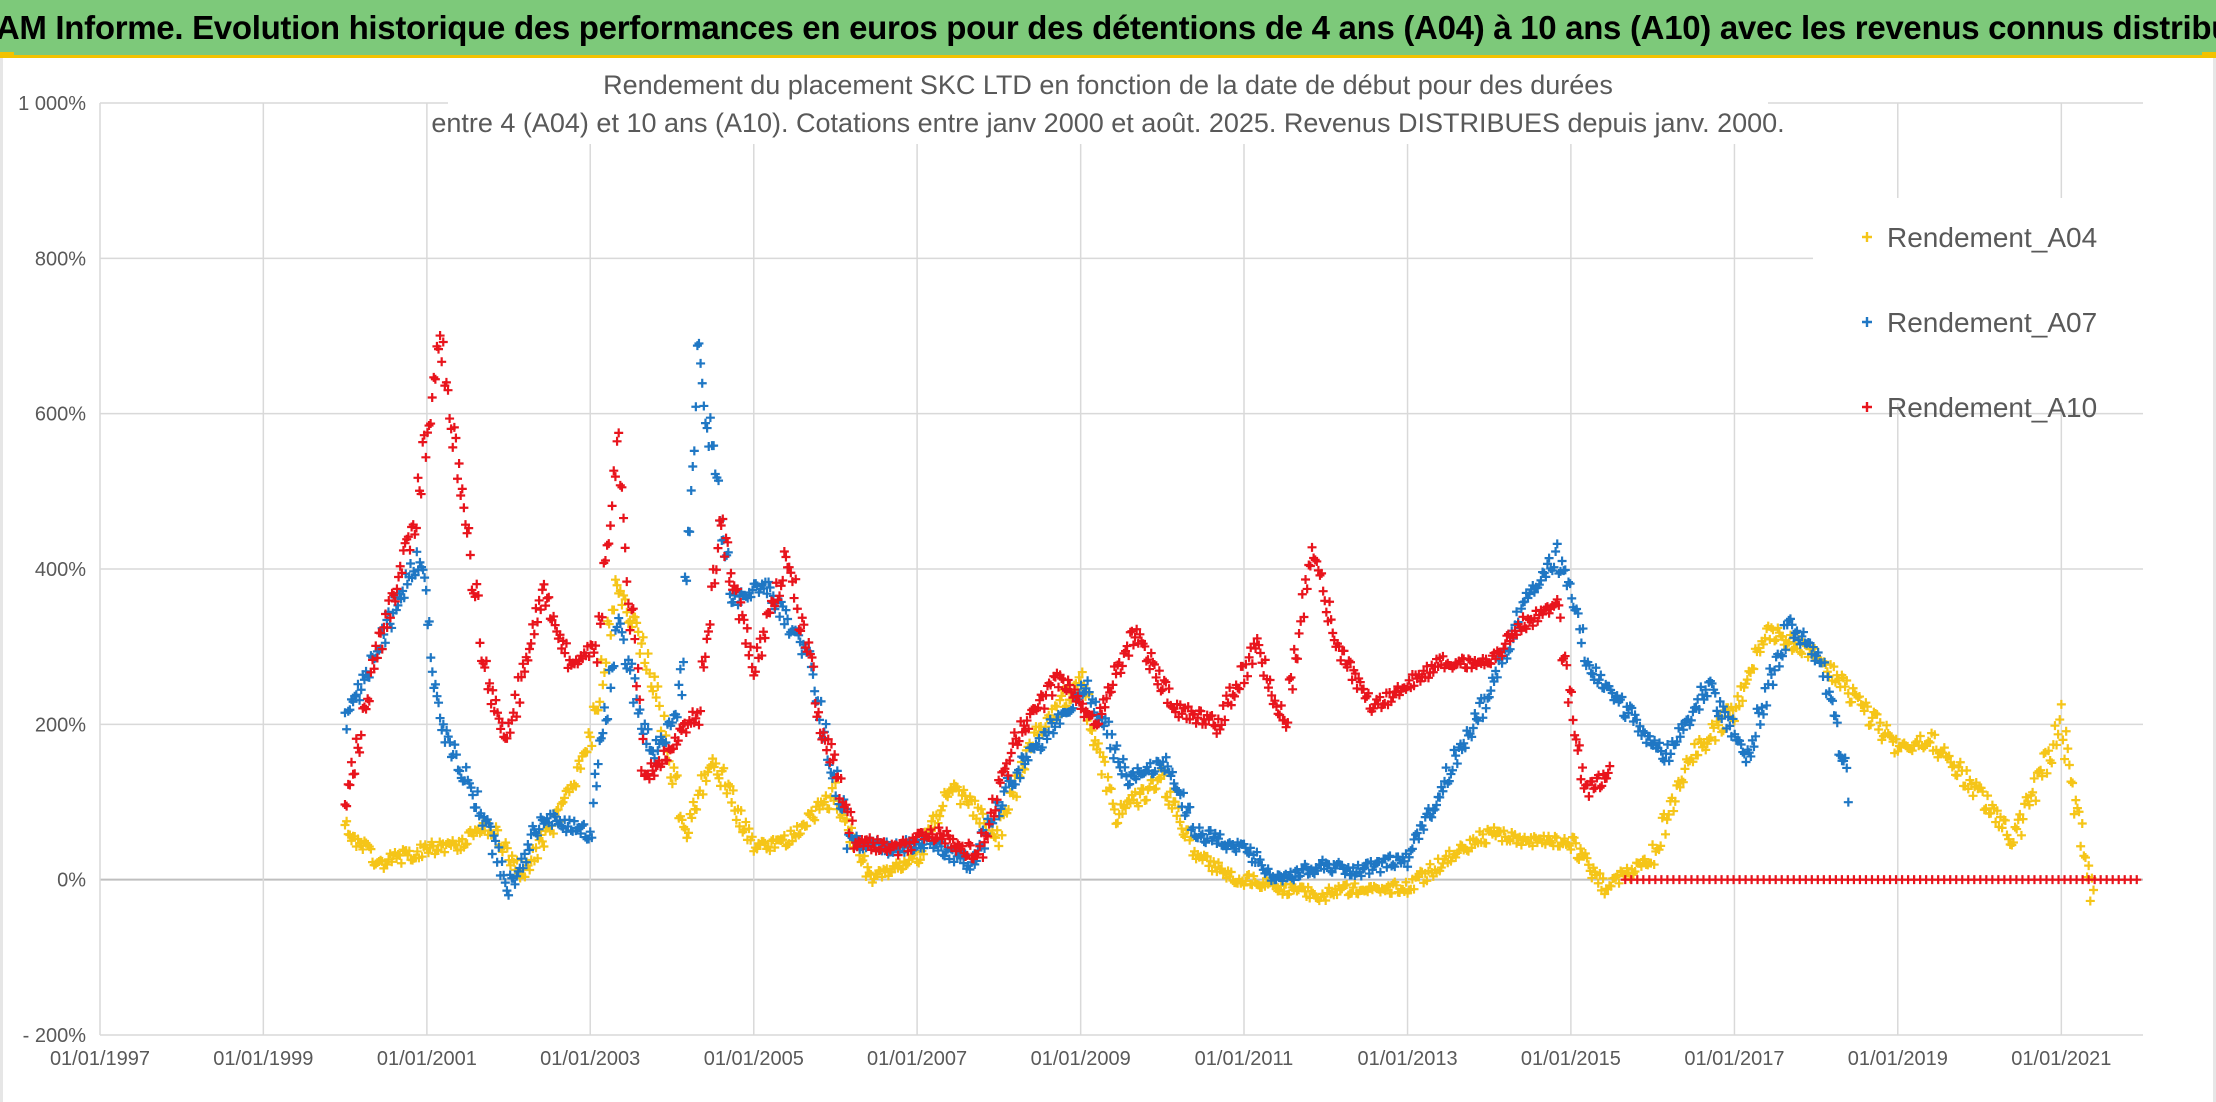  Describe the element at coordinates (263, 1059) in the screenshot. I see `x-tick-label: 01/01/1999` at that location.